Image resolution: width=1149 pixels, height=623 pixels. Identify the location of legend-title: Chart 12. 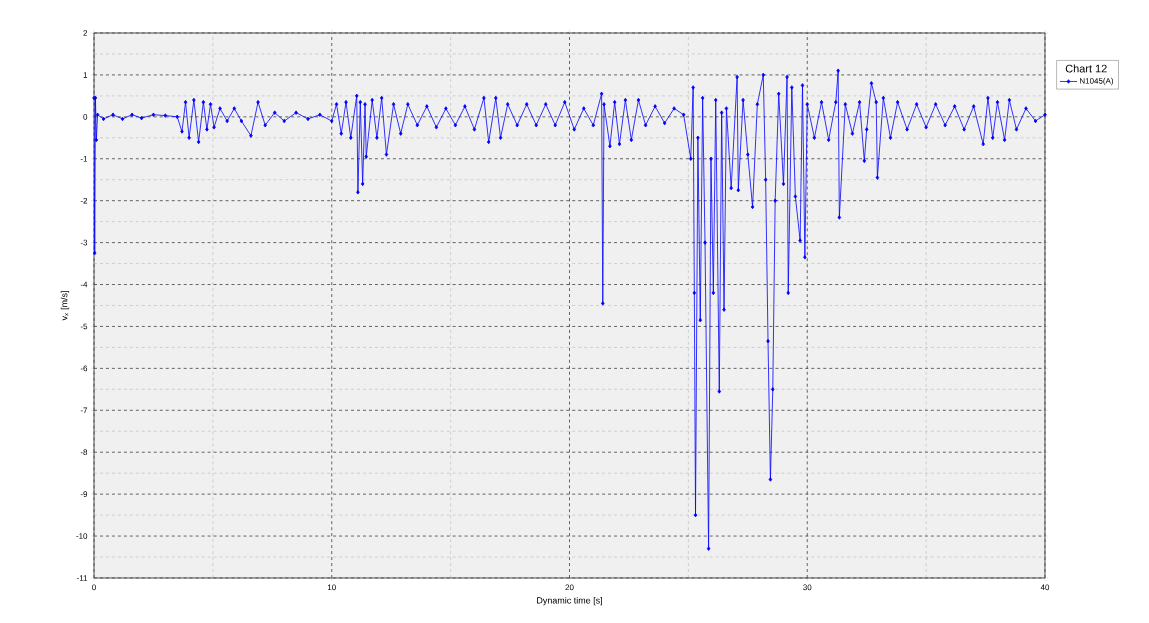
(1086, 68).